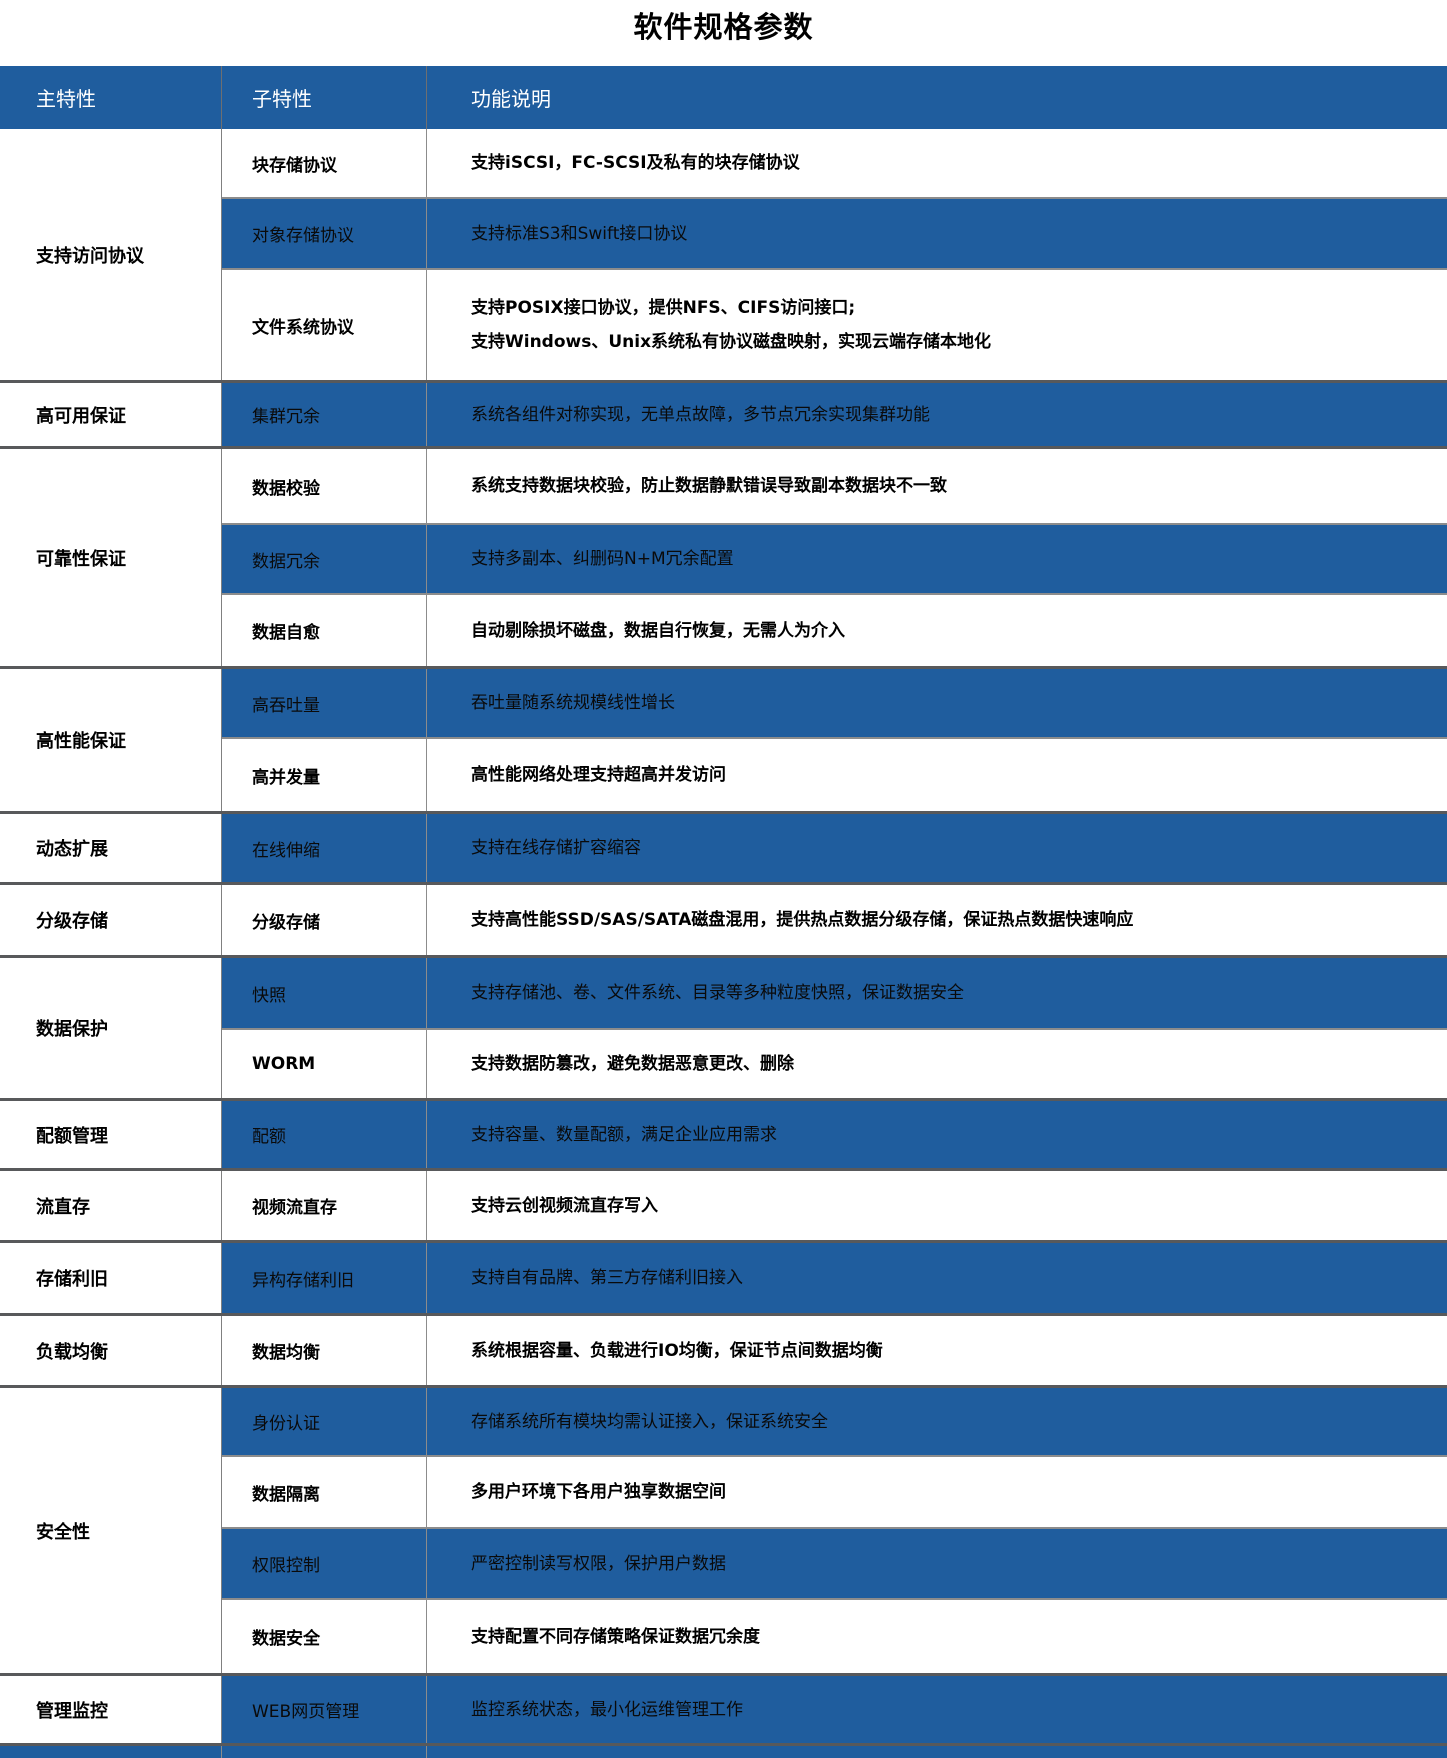 This screenshot has width=1447, height=1758. I want to click on description-text: 系统各组件对称实现，无单点故障，多节点冗余实现集群功能, so click(700, 414).